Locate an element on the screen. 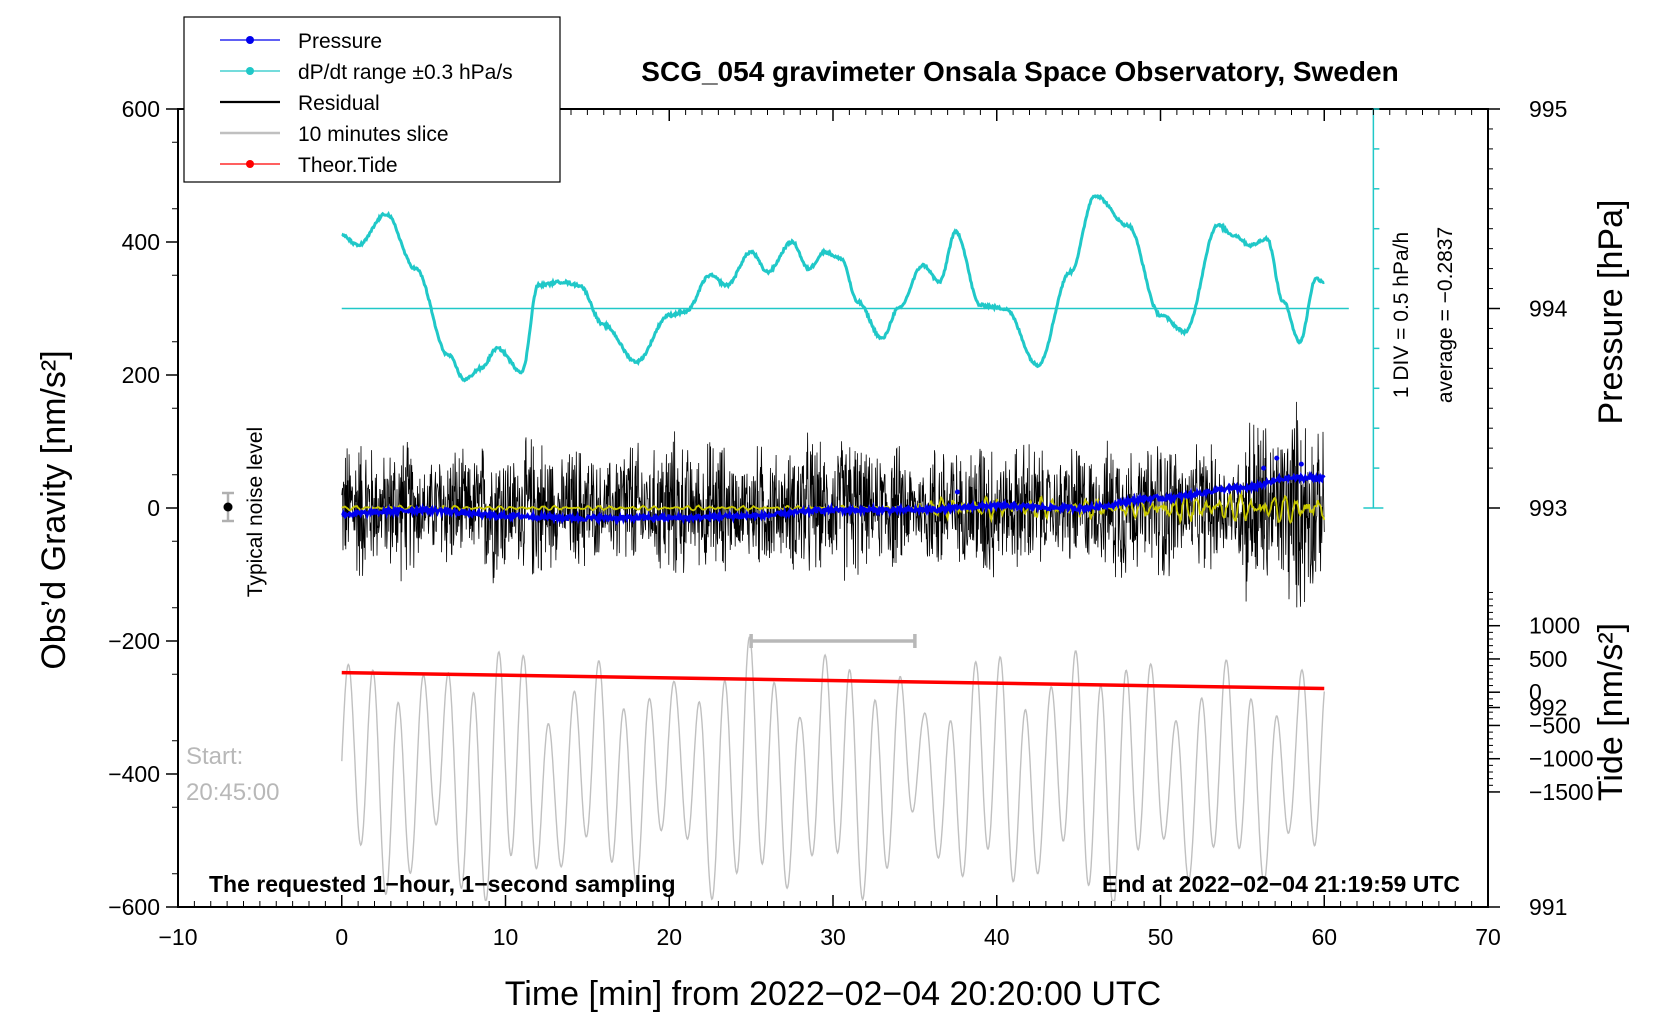  legend-entry-dpdt: dP/dt range ±0.3 hPa/s is located at coordinates (366, 72).